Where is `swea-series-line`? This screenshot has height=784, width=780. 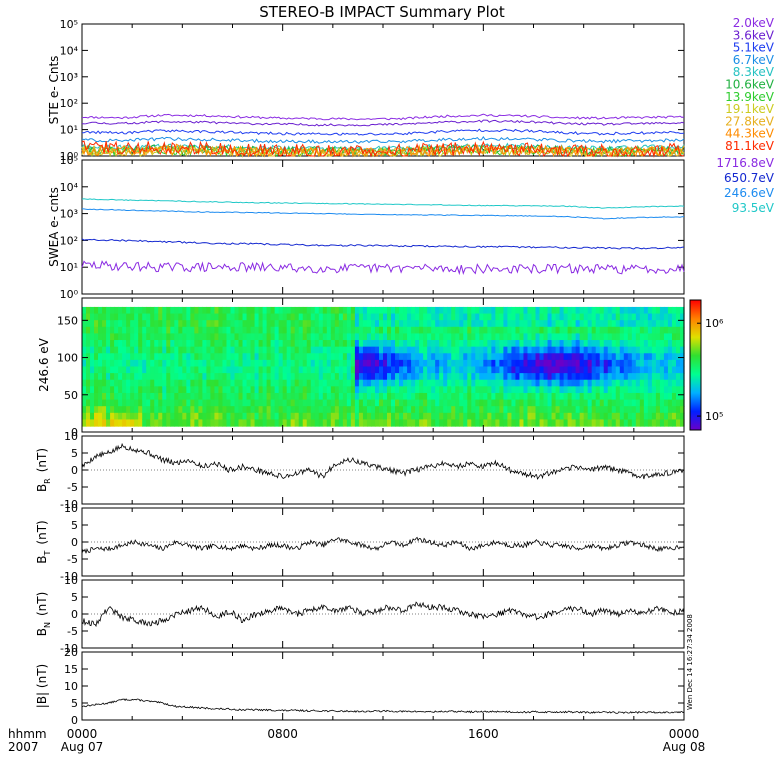
swea-series-line is located at coordinates (383, 214).